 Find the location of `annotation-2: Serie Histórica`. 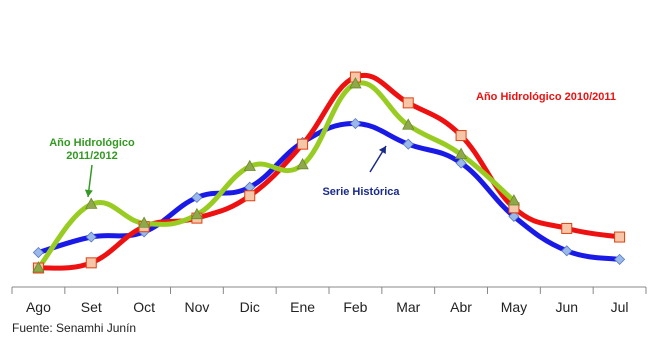

annotation-2: Serie Histórica is located at coordinates (361, 171).